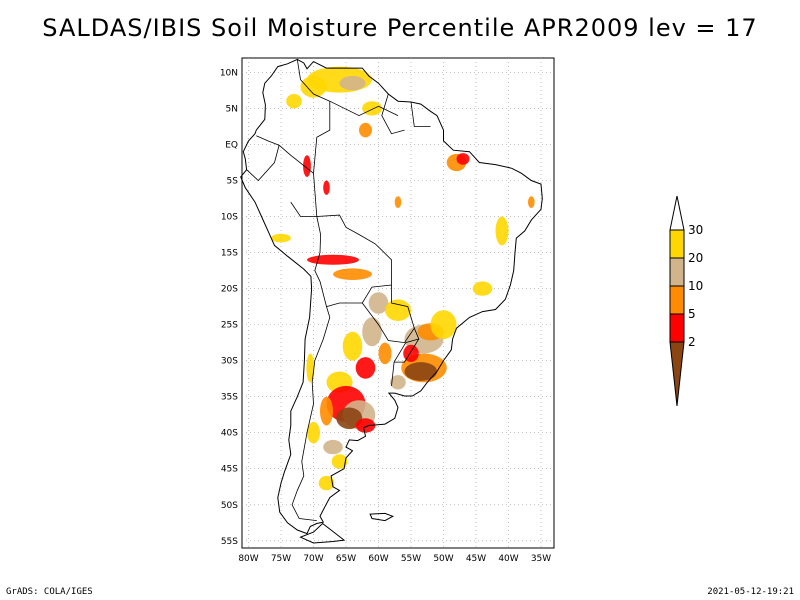 The width and height of the screenshot is (800, 600). Describe the element at coordinates (231, 145) in the screenshot. I see `lat-tick-label: EQ` at that location.